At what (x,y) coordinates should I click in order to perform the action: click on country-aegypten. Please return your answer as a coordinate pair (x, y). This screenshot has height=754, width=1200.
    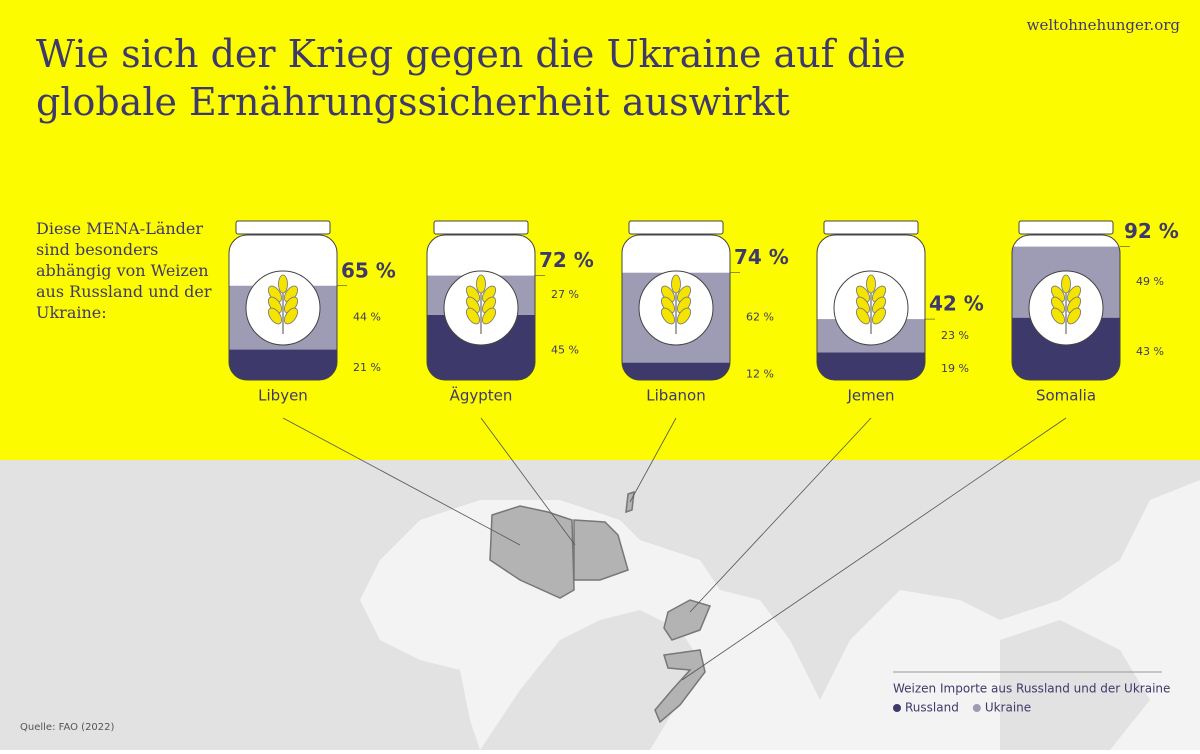
    Looking at the image, I should click on (601, 550).